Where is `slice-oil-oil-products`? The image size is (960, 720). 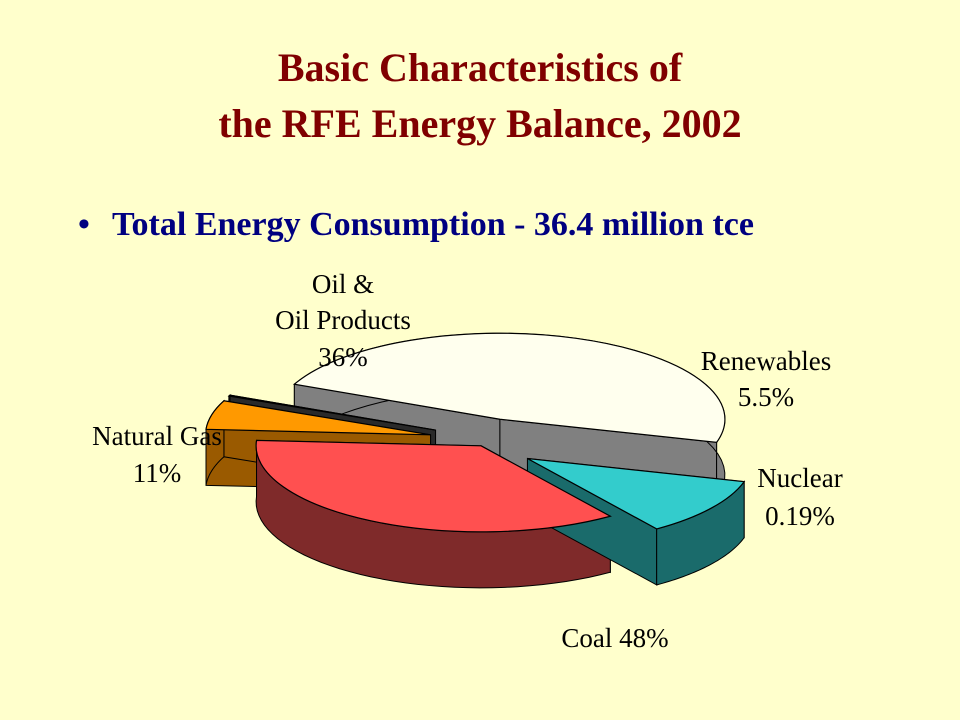
slice-oil-oil-products is located at coordinates (433, 486).